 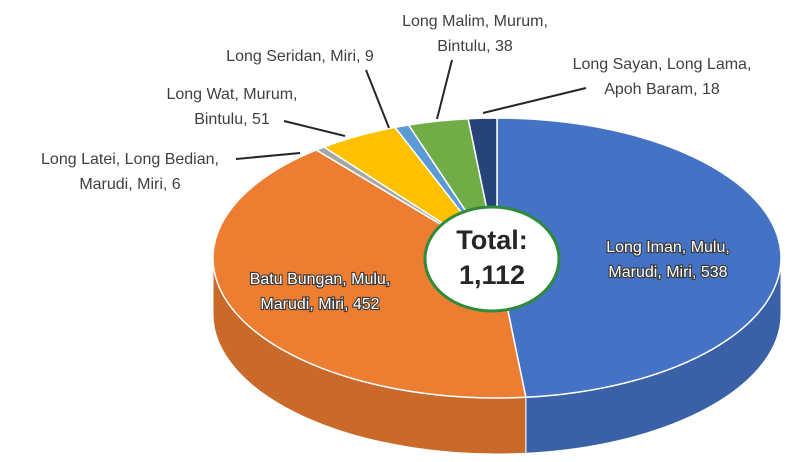 I want to click on data-label: Long Wat, Murum, Bintulu, 51, so click(x=231, y=107).